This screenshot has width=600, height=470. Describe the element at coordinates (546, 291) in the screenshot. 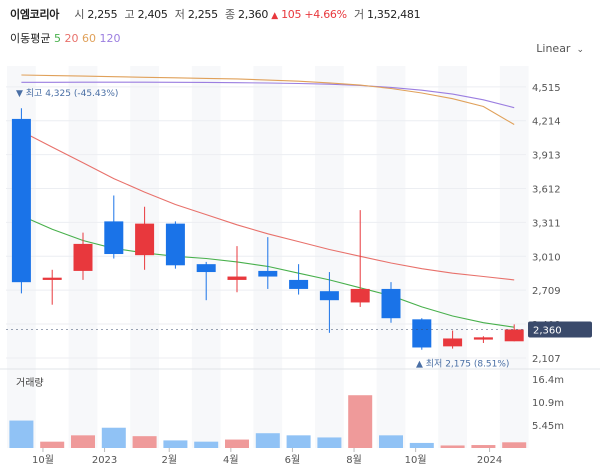

I see `price-tick-label: 2,709` at that location.